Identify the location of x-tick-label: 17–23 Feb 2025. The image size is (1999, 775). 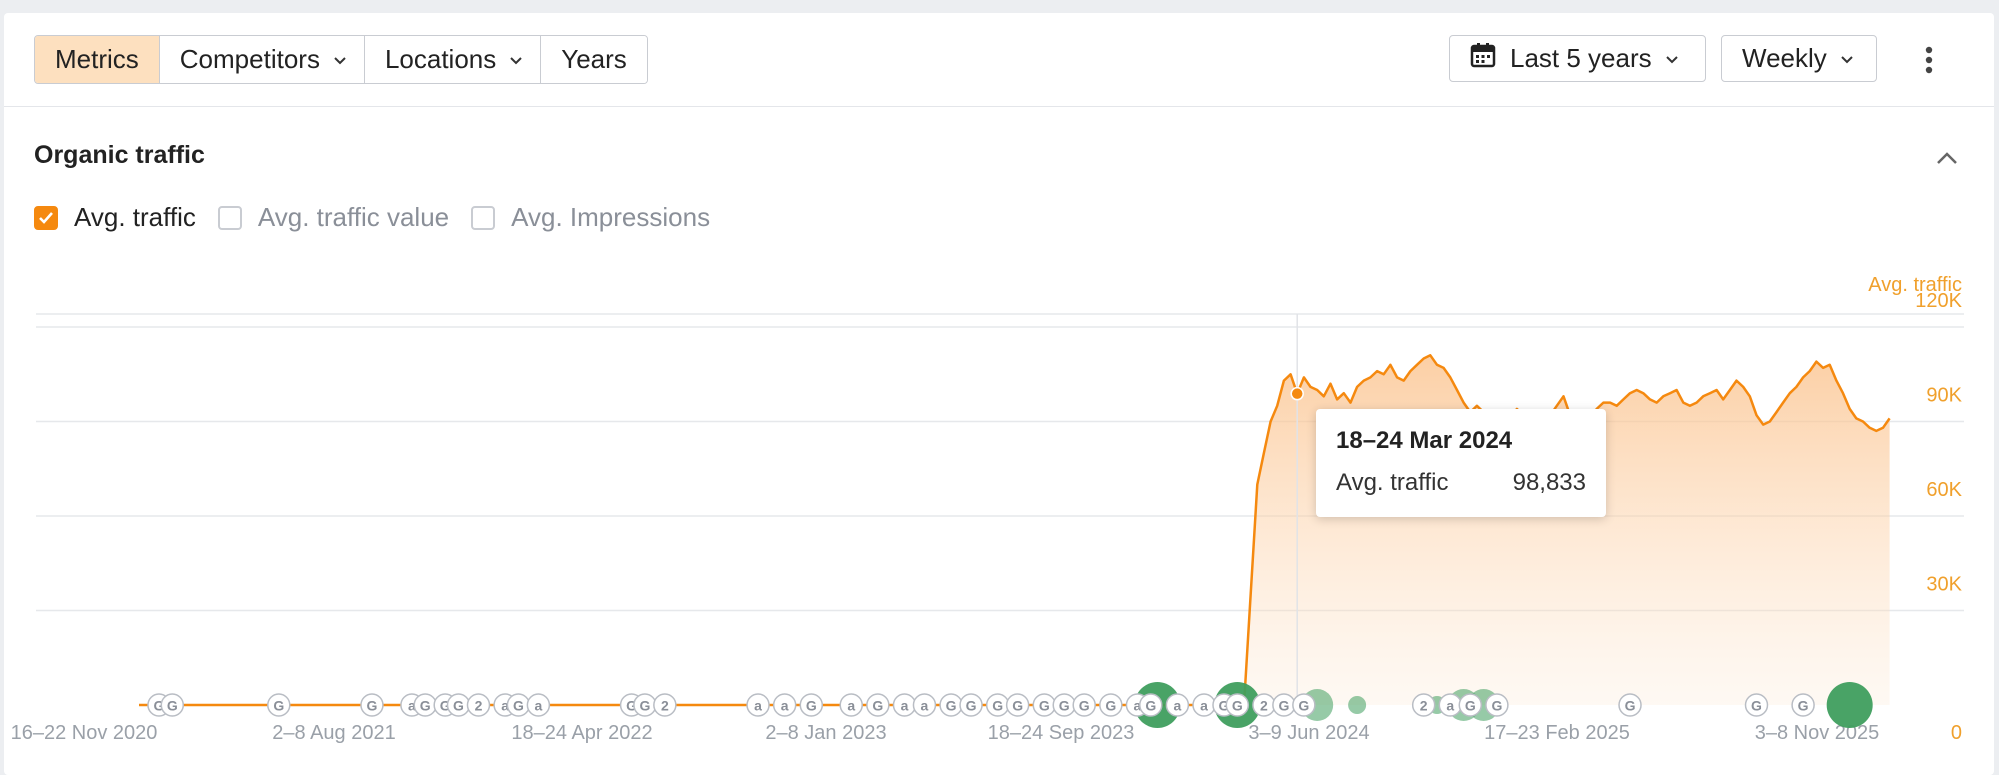
(1557, 733).